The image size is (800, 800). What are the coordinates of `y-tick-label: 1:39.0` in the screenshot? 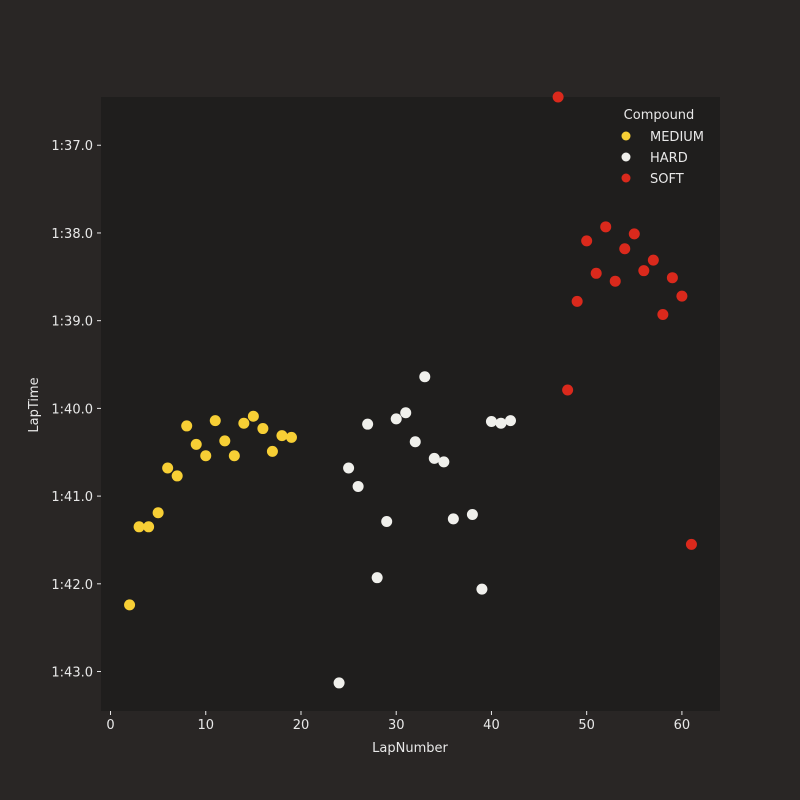 It's located at (72, 322).